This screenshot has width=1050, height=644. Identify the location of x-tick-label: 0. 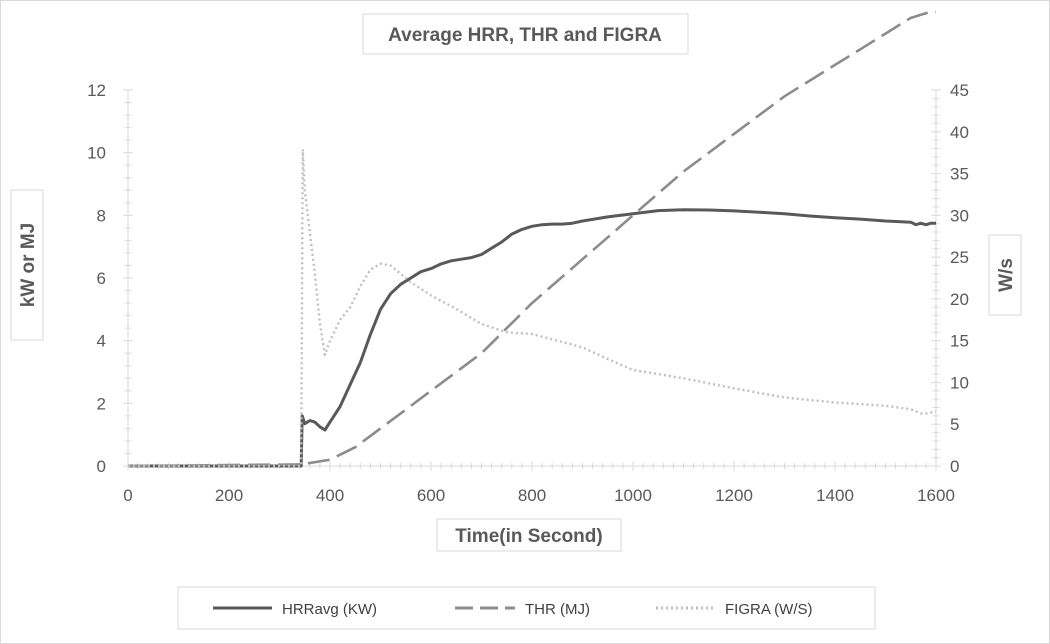
(127, 495).